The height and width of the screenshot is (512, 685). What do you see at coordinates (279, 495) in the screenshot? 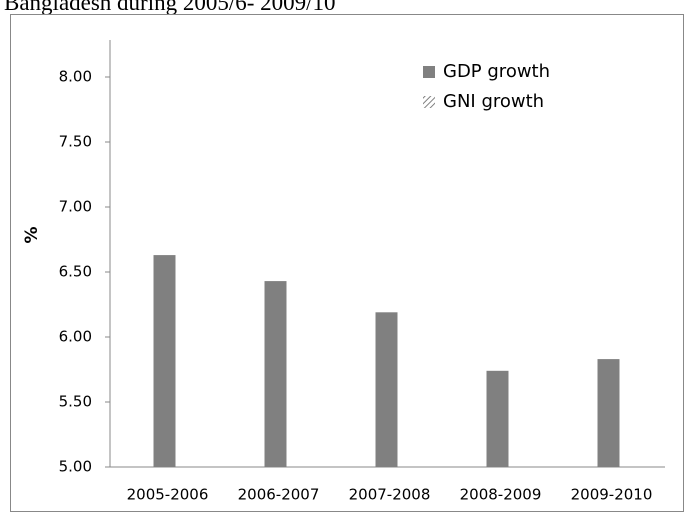
I see `x-tick-label: 2006-2007` at bounding box center [279, 495].